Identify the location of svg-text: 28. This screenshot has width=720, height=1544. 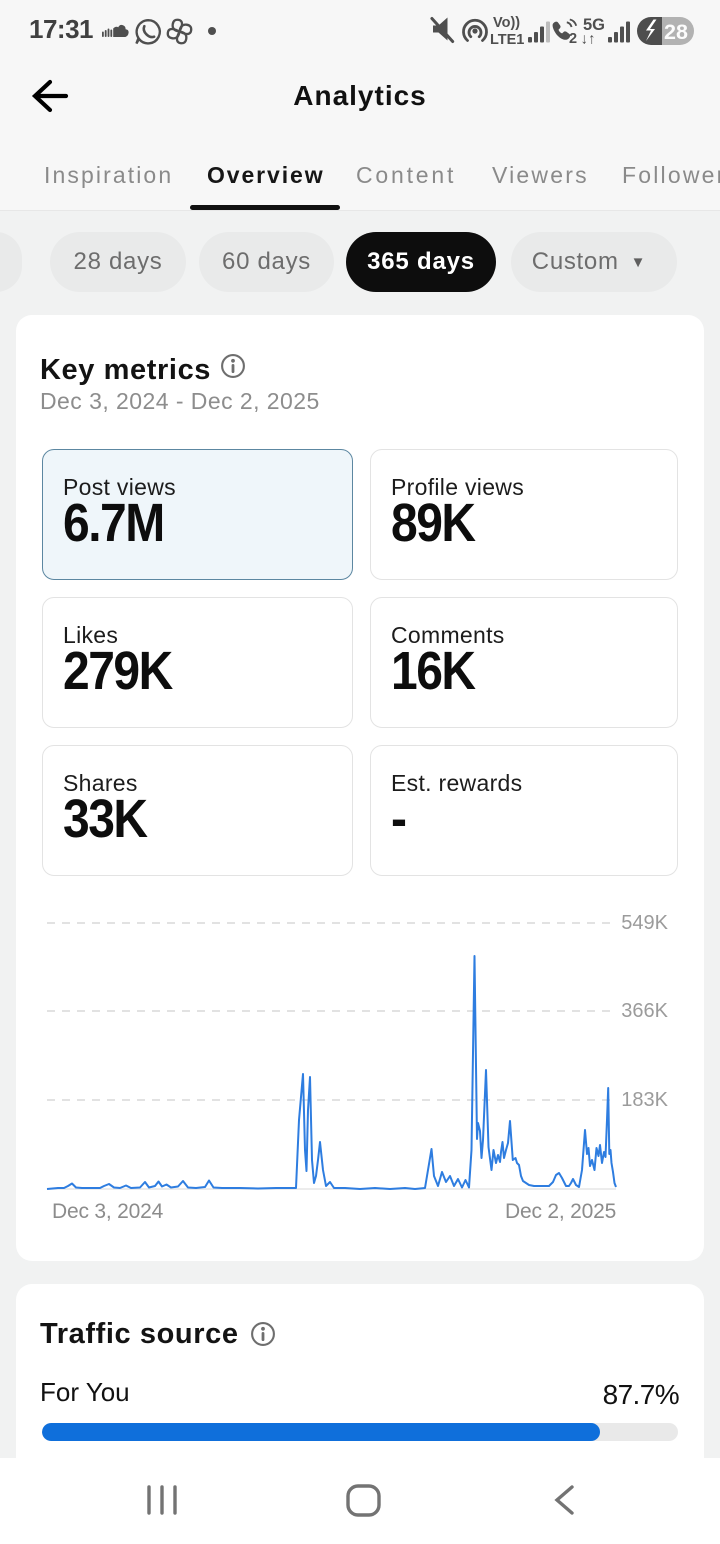
(676, 32).